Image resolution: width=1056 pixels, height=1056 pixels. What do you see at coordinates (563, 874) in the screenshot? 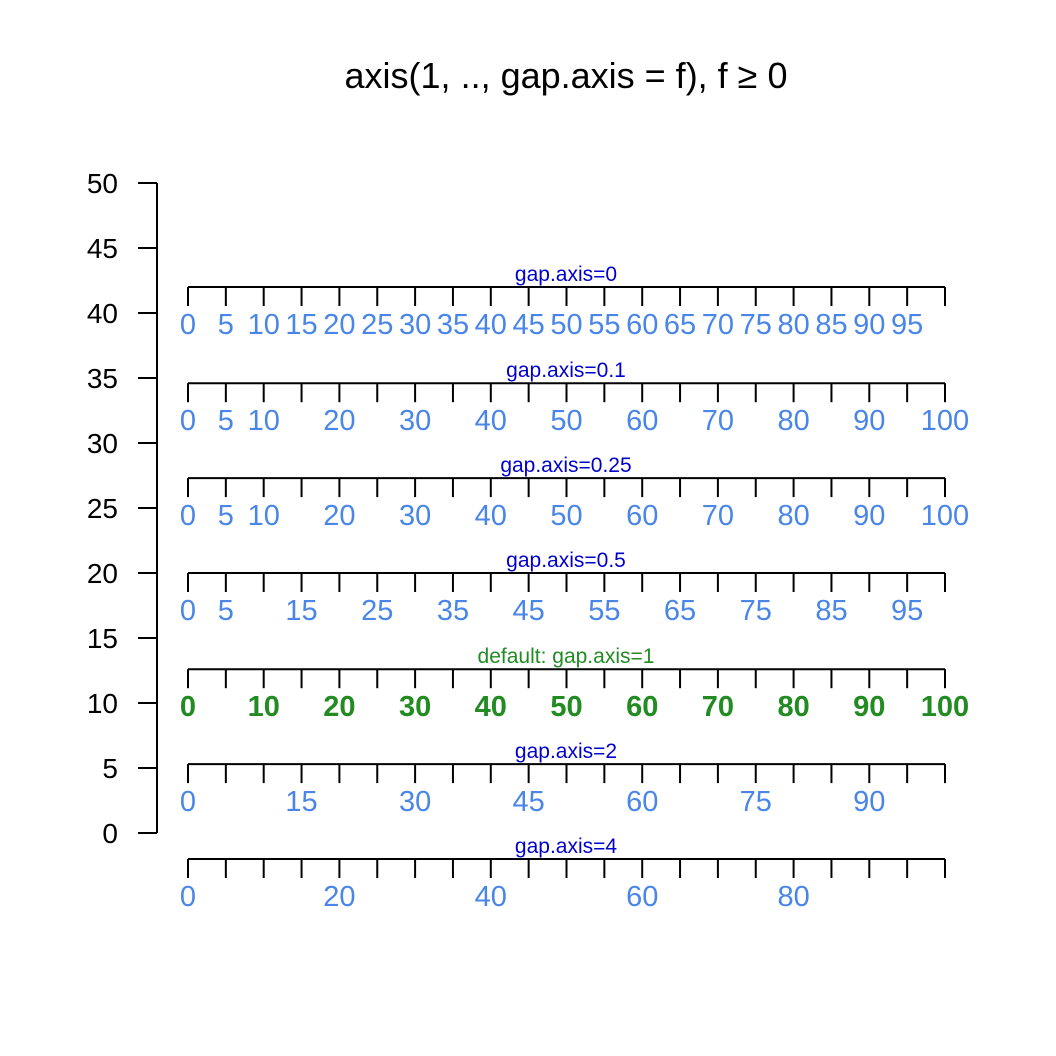
I see `axis-row: gap.axis=4 0 20 40 60 80` at bounding box center [563, 874].